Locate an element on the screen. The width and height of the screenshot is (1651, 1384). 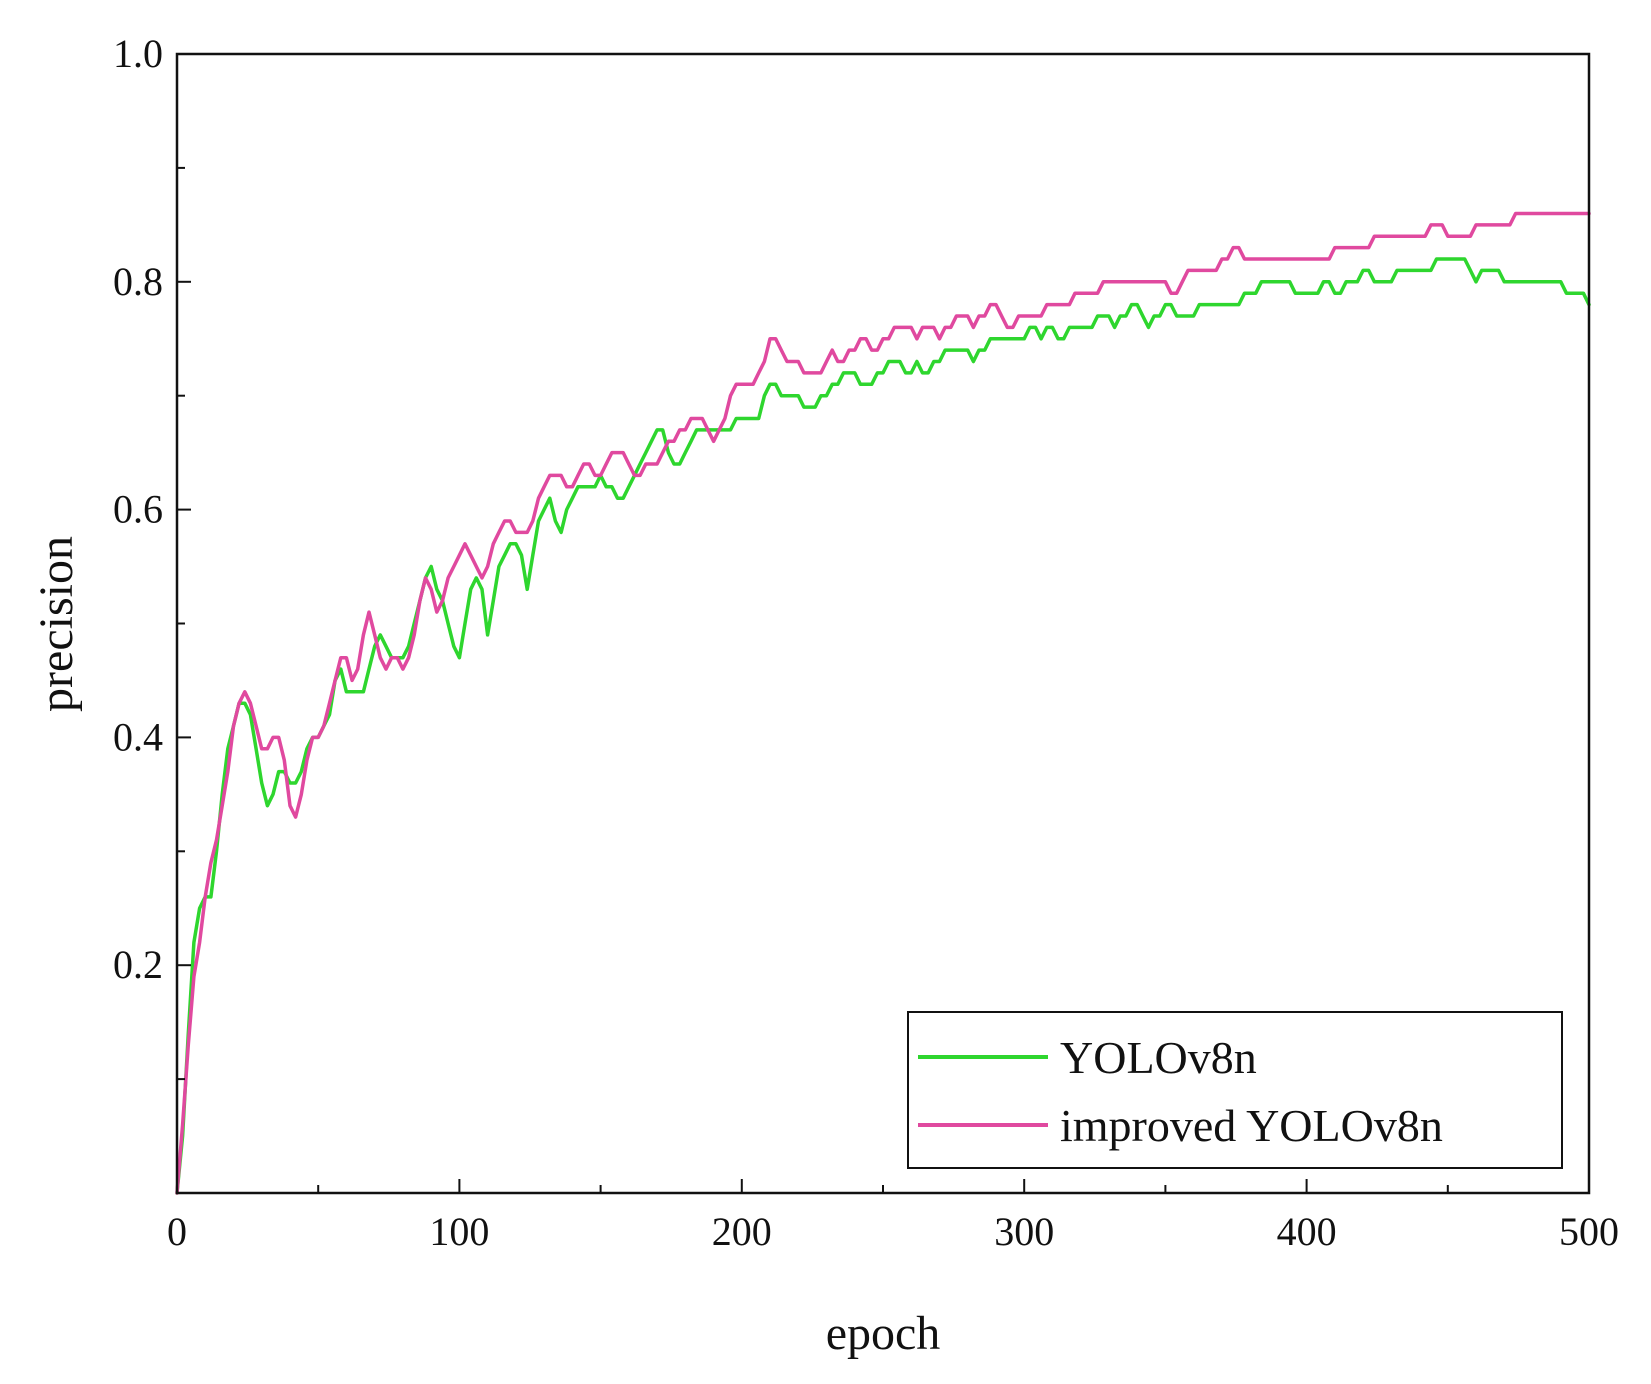
y-axis-title: precision is located at coordinates (56, 624).